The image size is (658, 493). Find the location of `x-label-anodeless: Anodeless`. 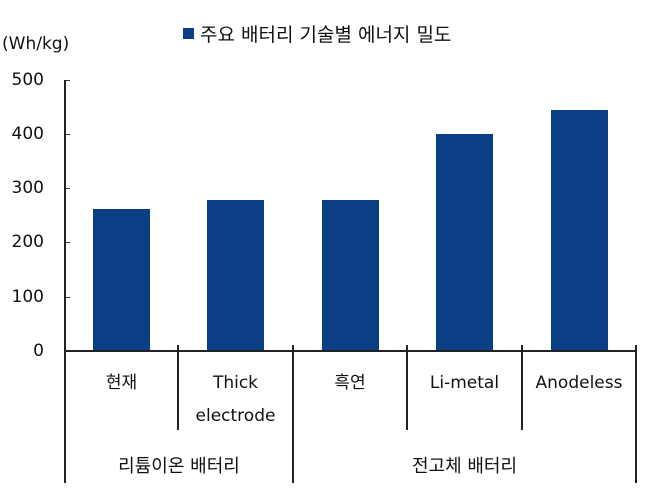

x-label-anodeless: Anodeless is located at coordinates (579, 383).